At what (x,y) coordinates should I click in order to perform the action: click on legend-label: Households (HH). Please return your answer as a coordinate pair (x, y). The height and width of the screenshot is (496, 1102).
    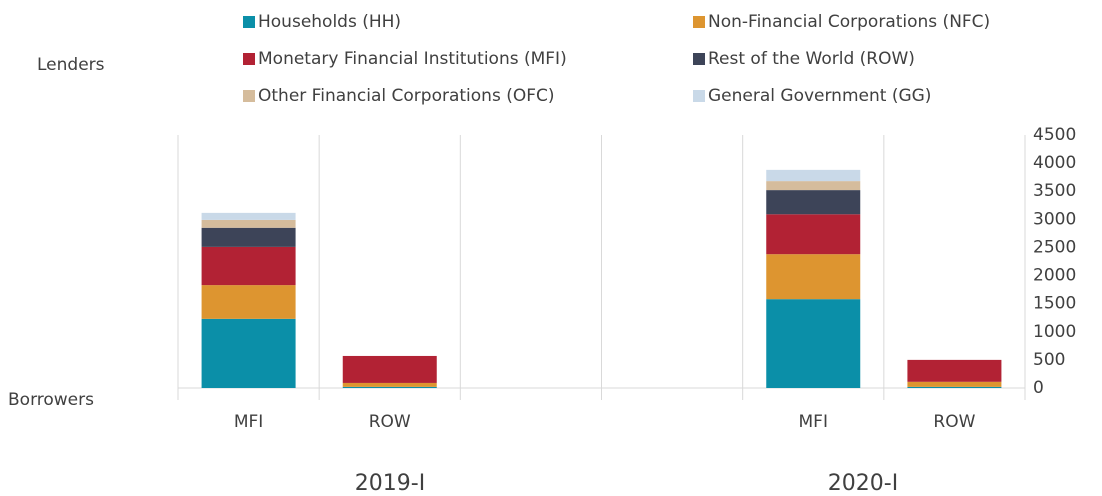
    Looking at the image, I should click on (329, 22).